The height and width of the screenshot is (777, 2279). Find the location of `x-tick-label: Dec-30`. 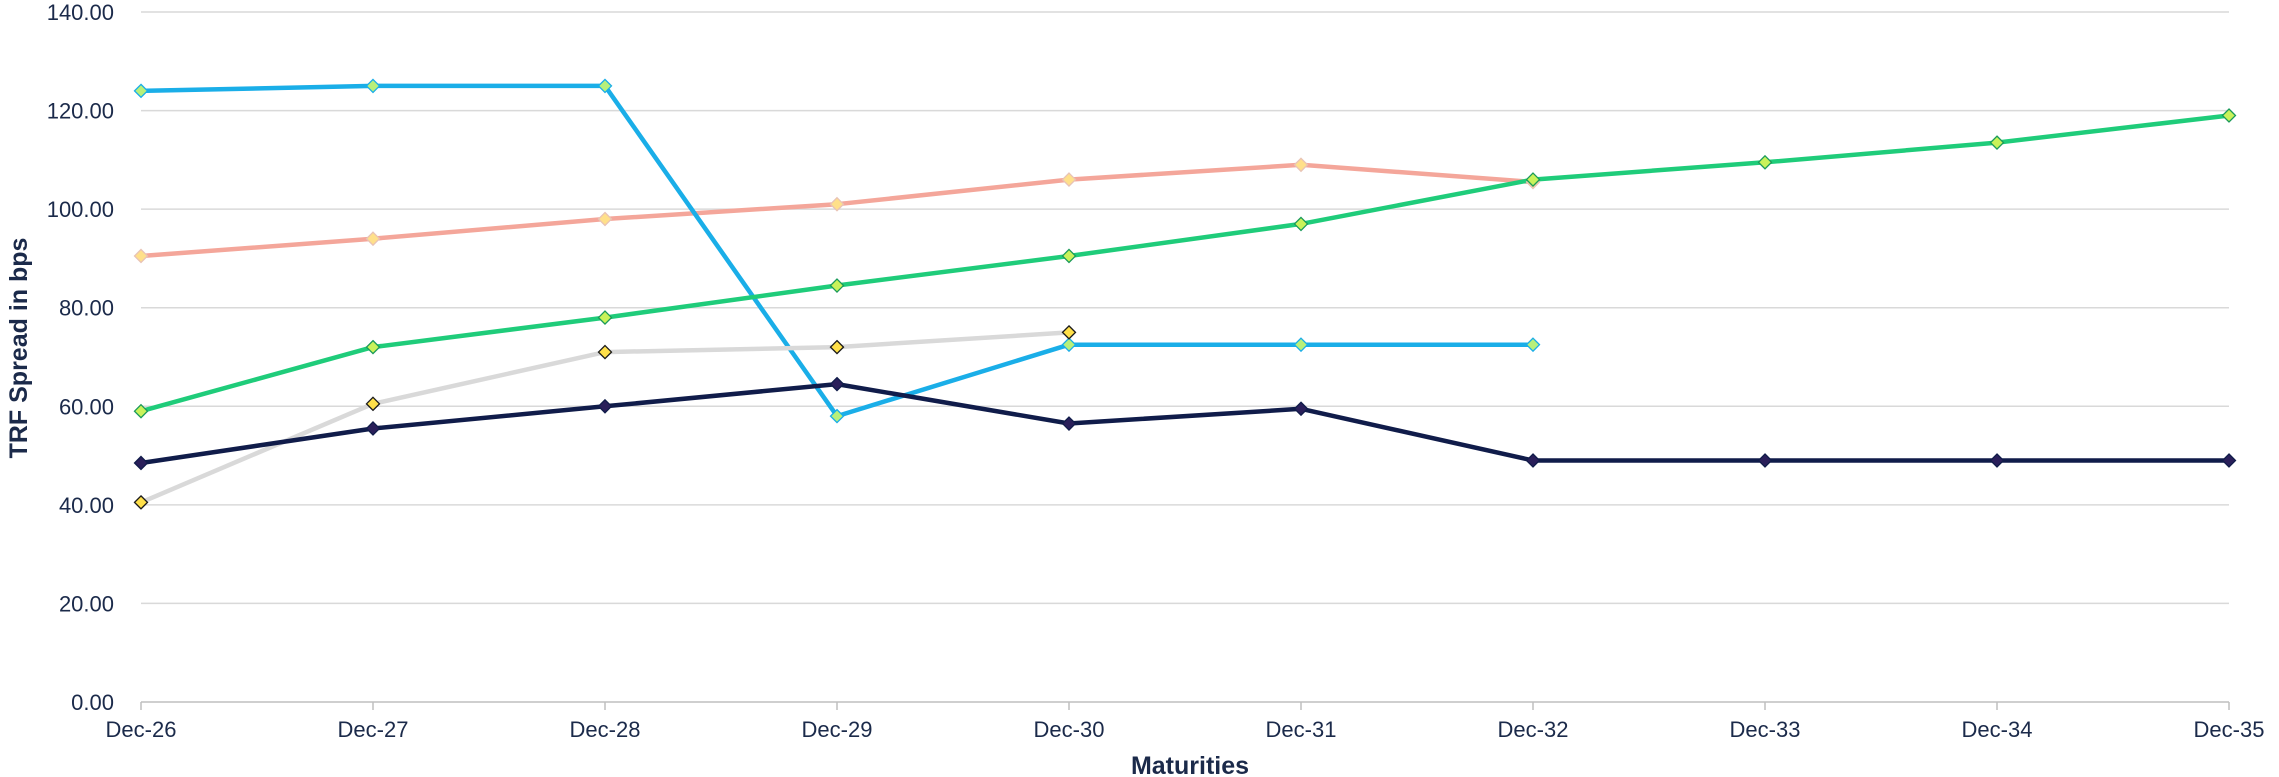

x-tick-label: Dec-30 is located at coordinates (1069, 729).